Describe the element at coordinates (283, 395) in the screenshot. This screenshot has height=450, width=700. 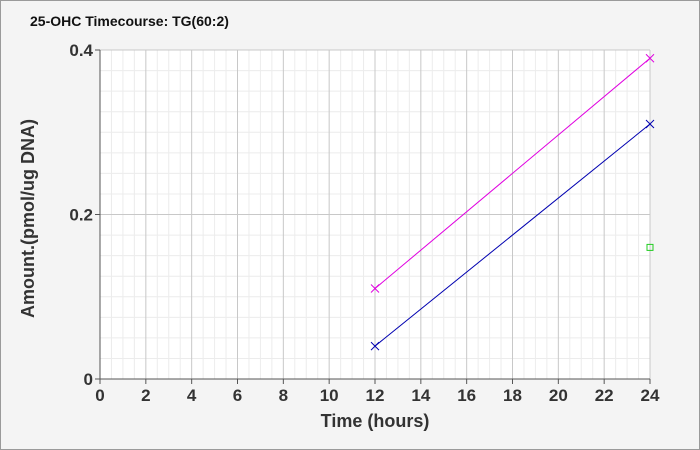
I see `x-tick-label: 8` at that location.